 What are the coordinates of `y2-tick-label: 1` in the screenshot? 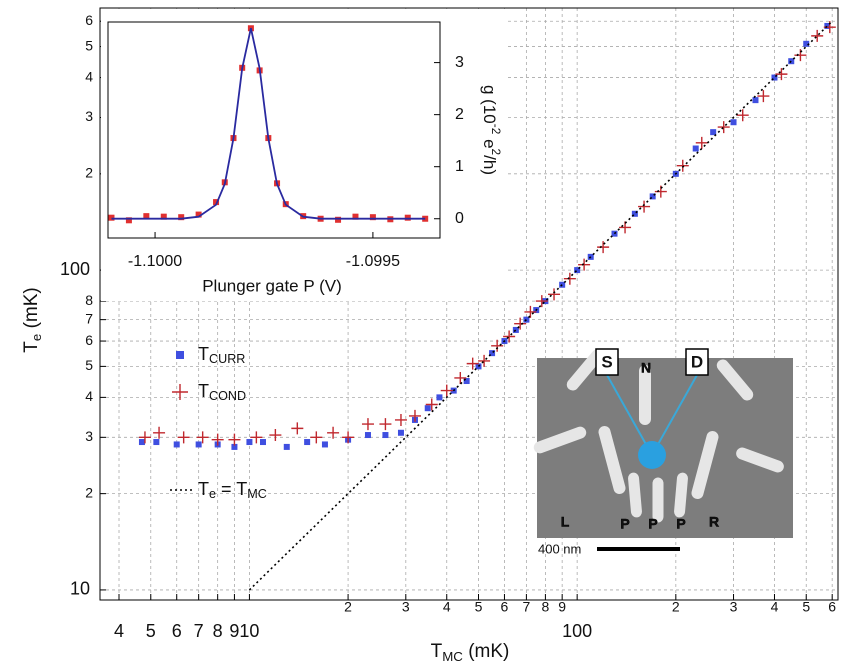 It's located at (459, 166).